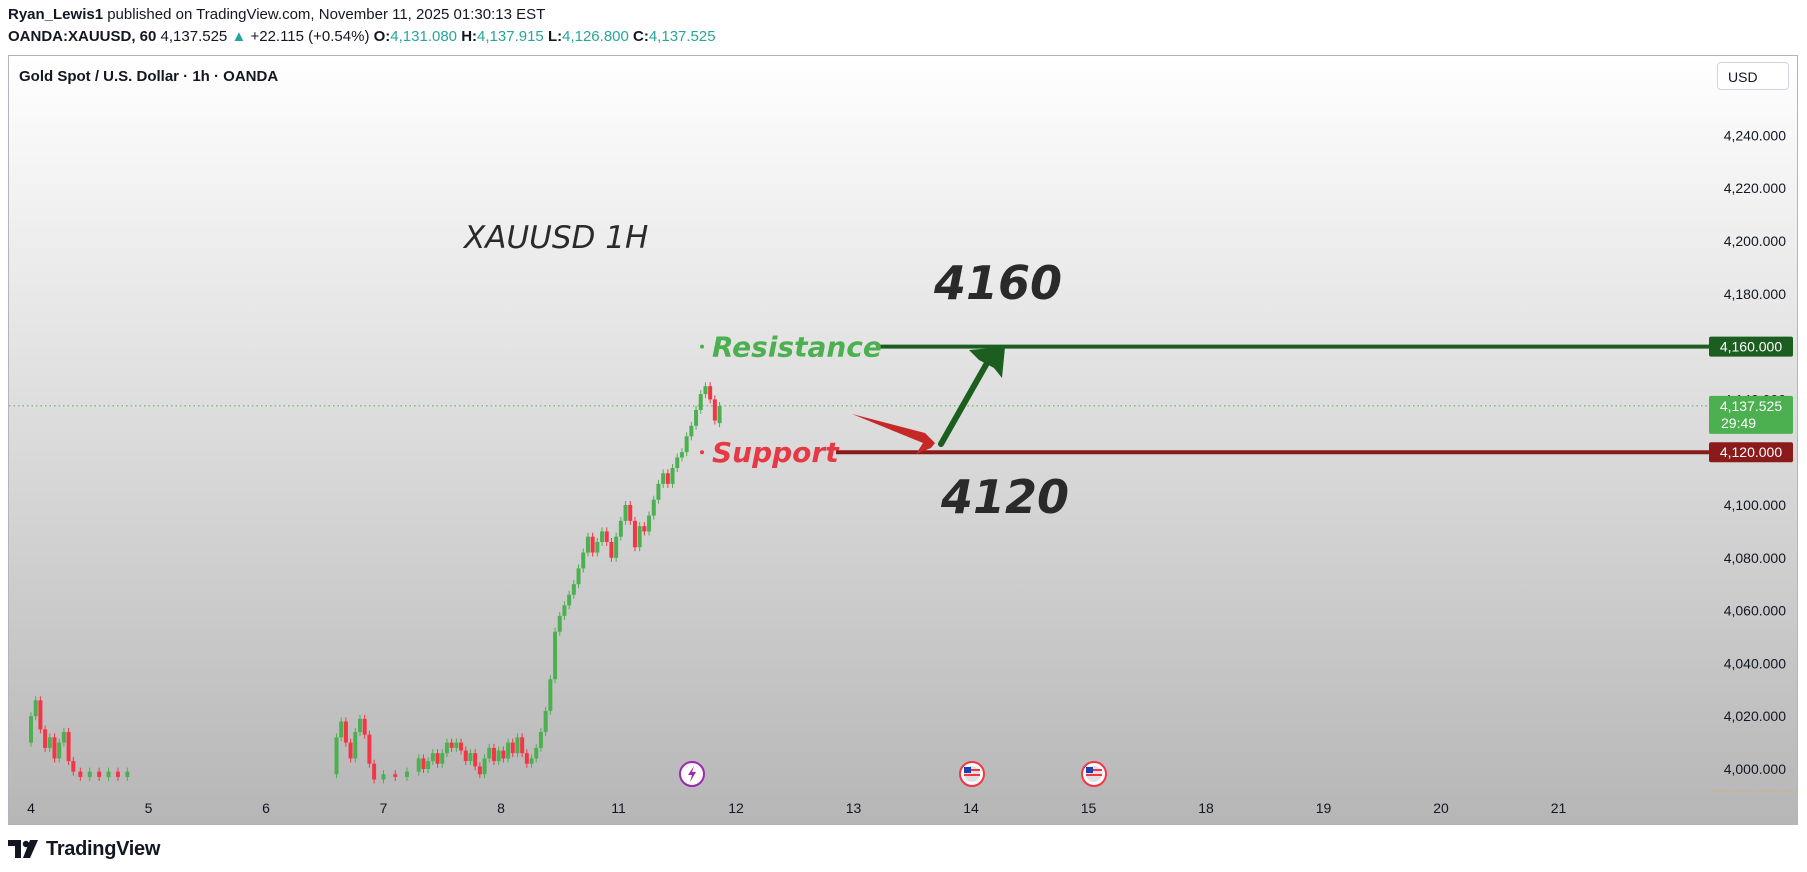 This screenshot has height=872, width=1807. Describe the element at coordinates (893, 434) in the screenshot. I see `red-arrow` at that location.